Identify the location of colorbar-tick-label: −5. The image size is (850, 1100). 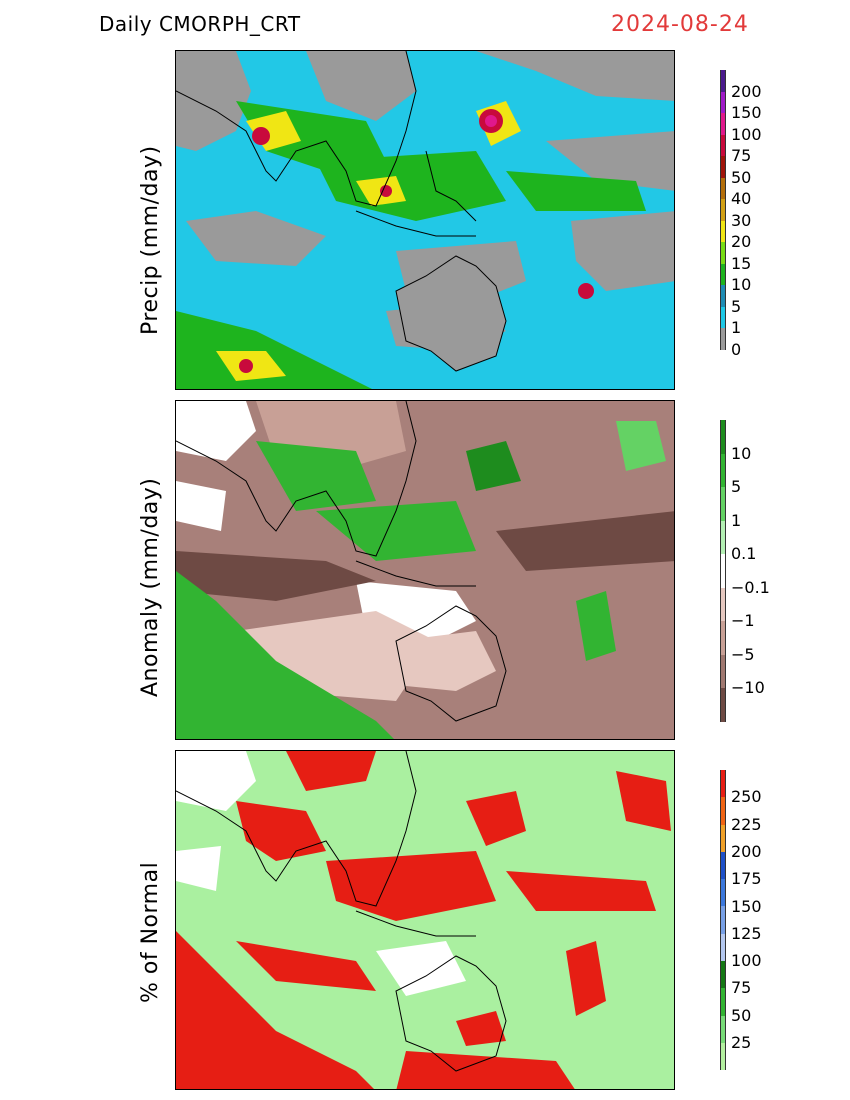
(743, 654).